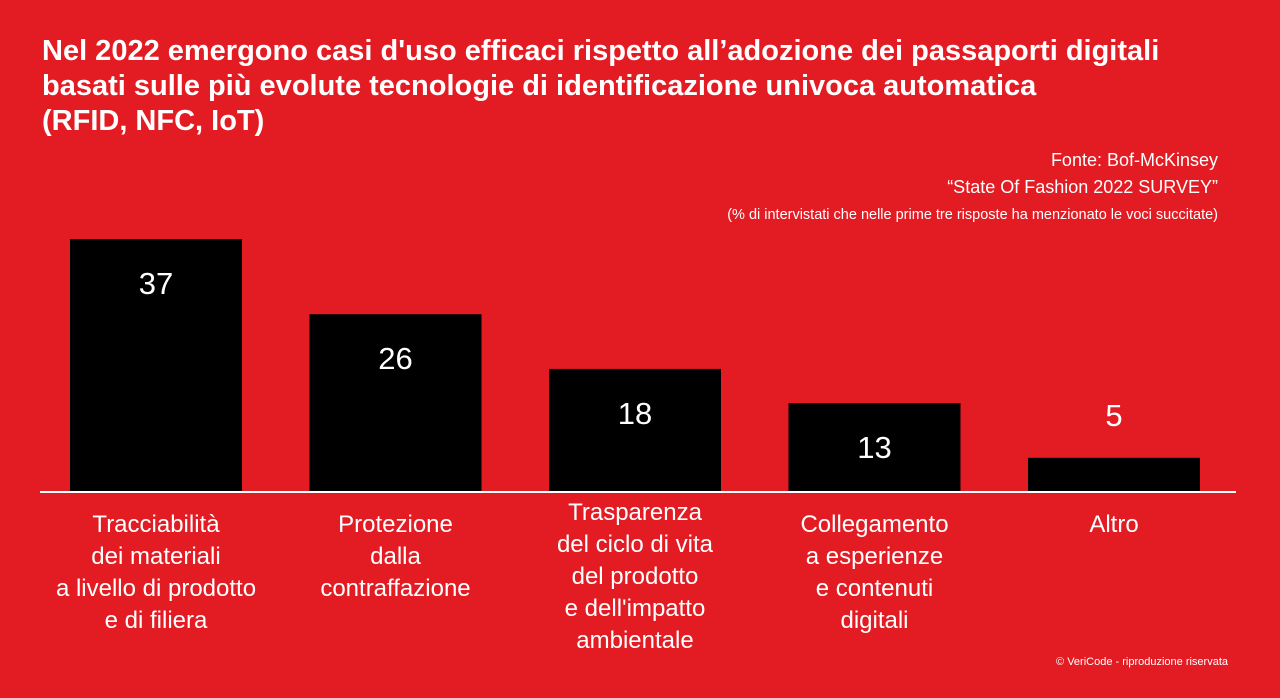 The image size is (1280, 698). What do you see at coordinates (1113, 524) in the screenshot?
I see `category-label-5-line-1: Altro` at bounding box center [1113, 524].